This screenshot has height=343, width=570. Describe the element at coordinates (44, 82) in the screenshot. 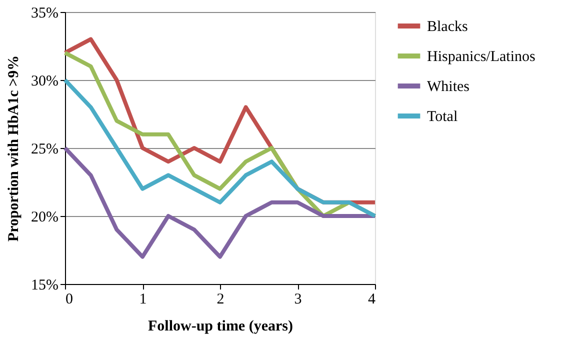

I see `y-tick-label: 30%` at that location.